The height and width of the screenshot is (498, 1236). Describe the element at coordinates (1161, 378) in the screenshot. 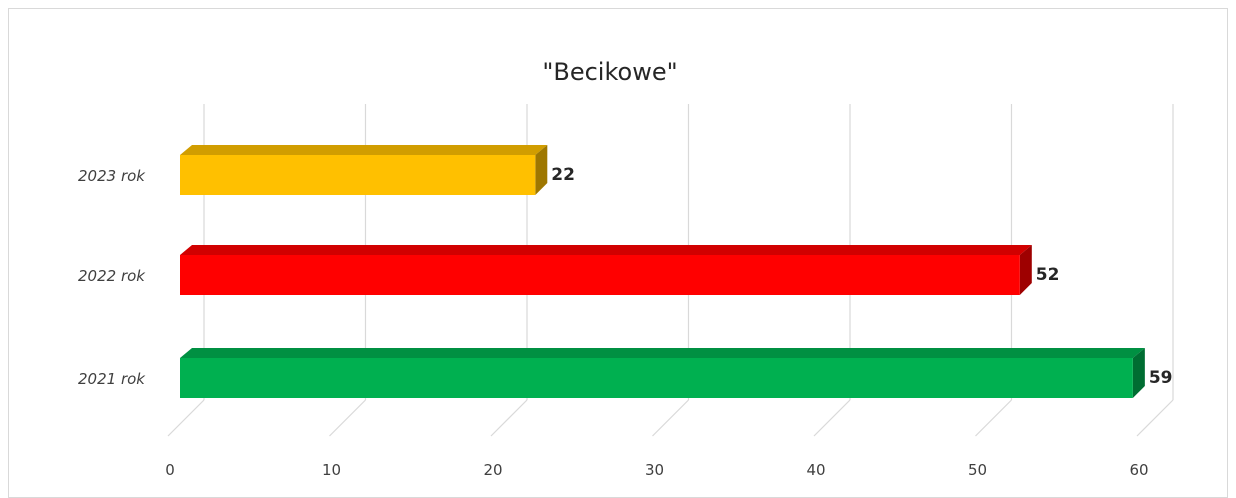

I see `data-label: 59` at that location.